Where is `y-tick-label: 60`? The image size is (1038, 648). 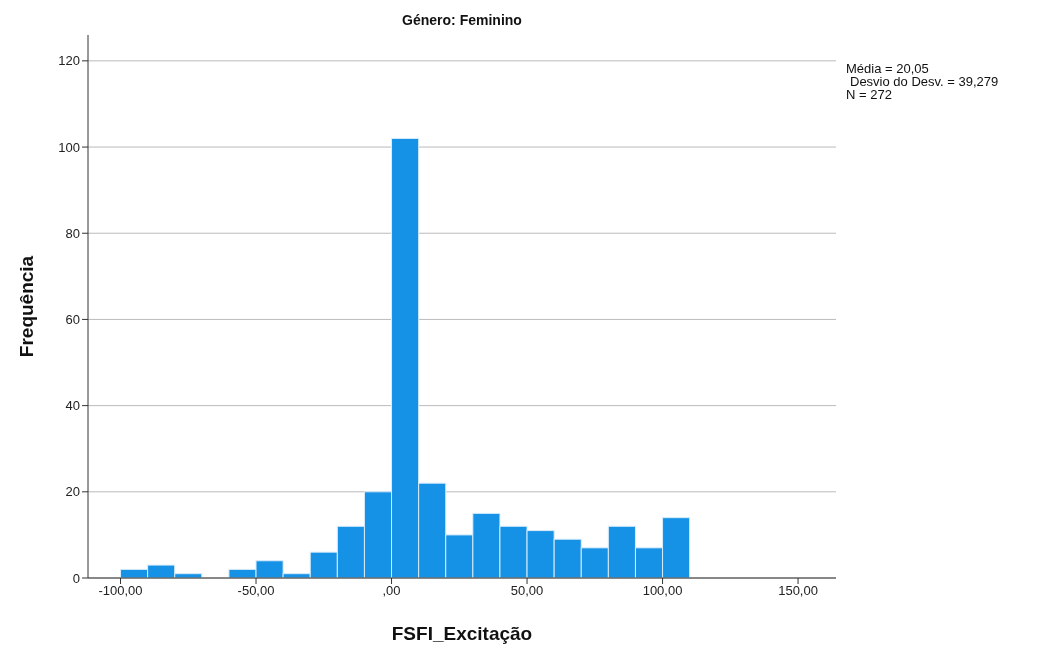
y-tick-label: 60 is located at coordinates (72, 320).